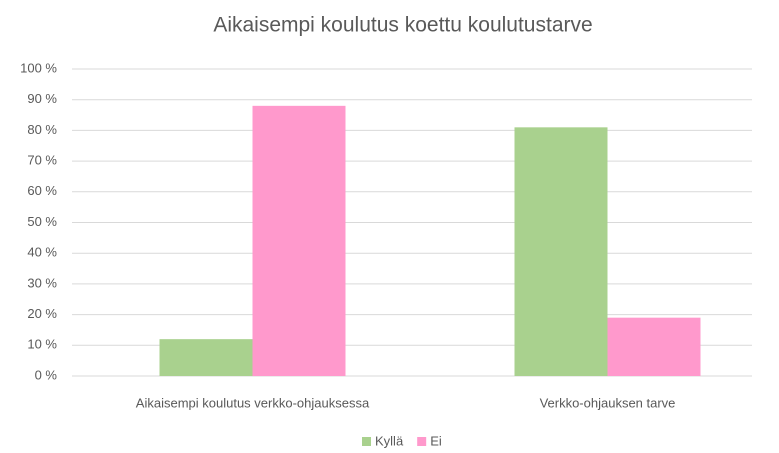 The image size is (779, 453). I want to click on legend-label: Kyllä, so click(389, 440).